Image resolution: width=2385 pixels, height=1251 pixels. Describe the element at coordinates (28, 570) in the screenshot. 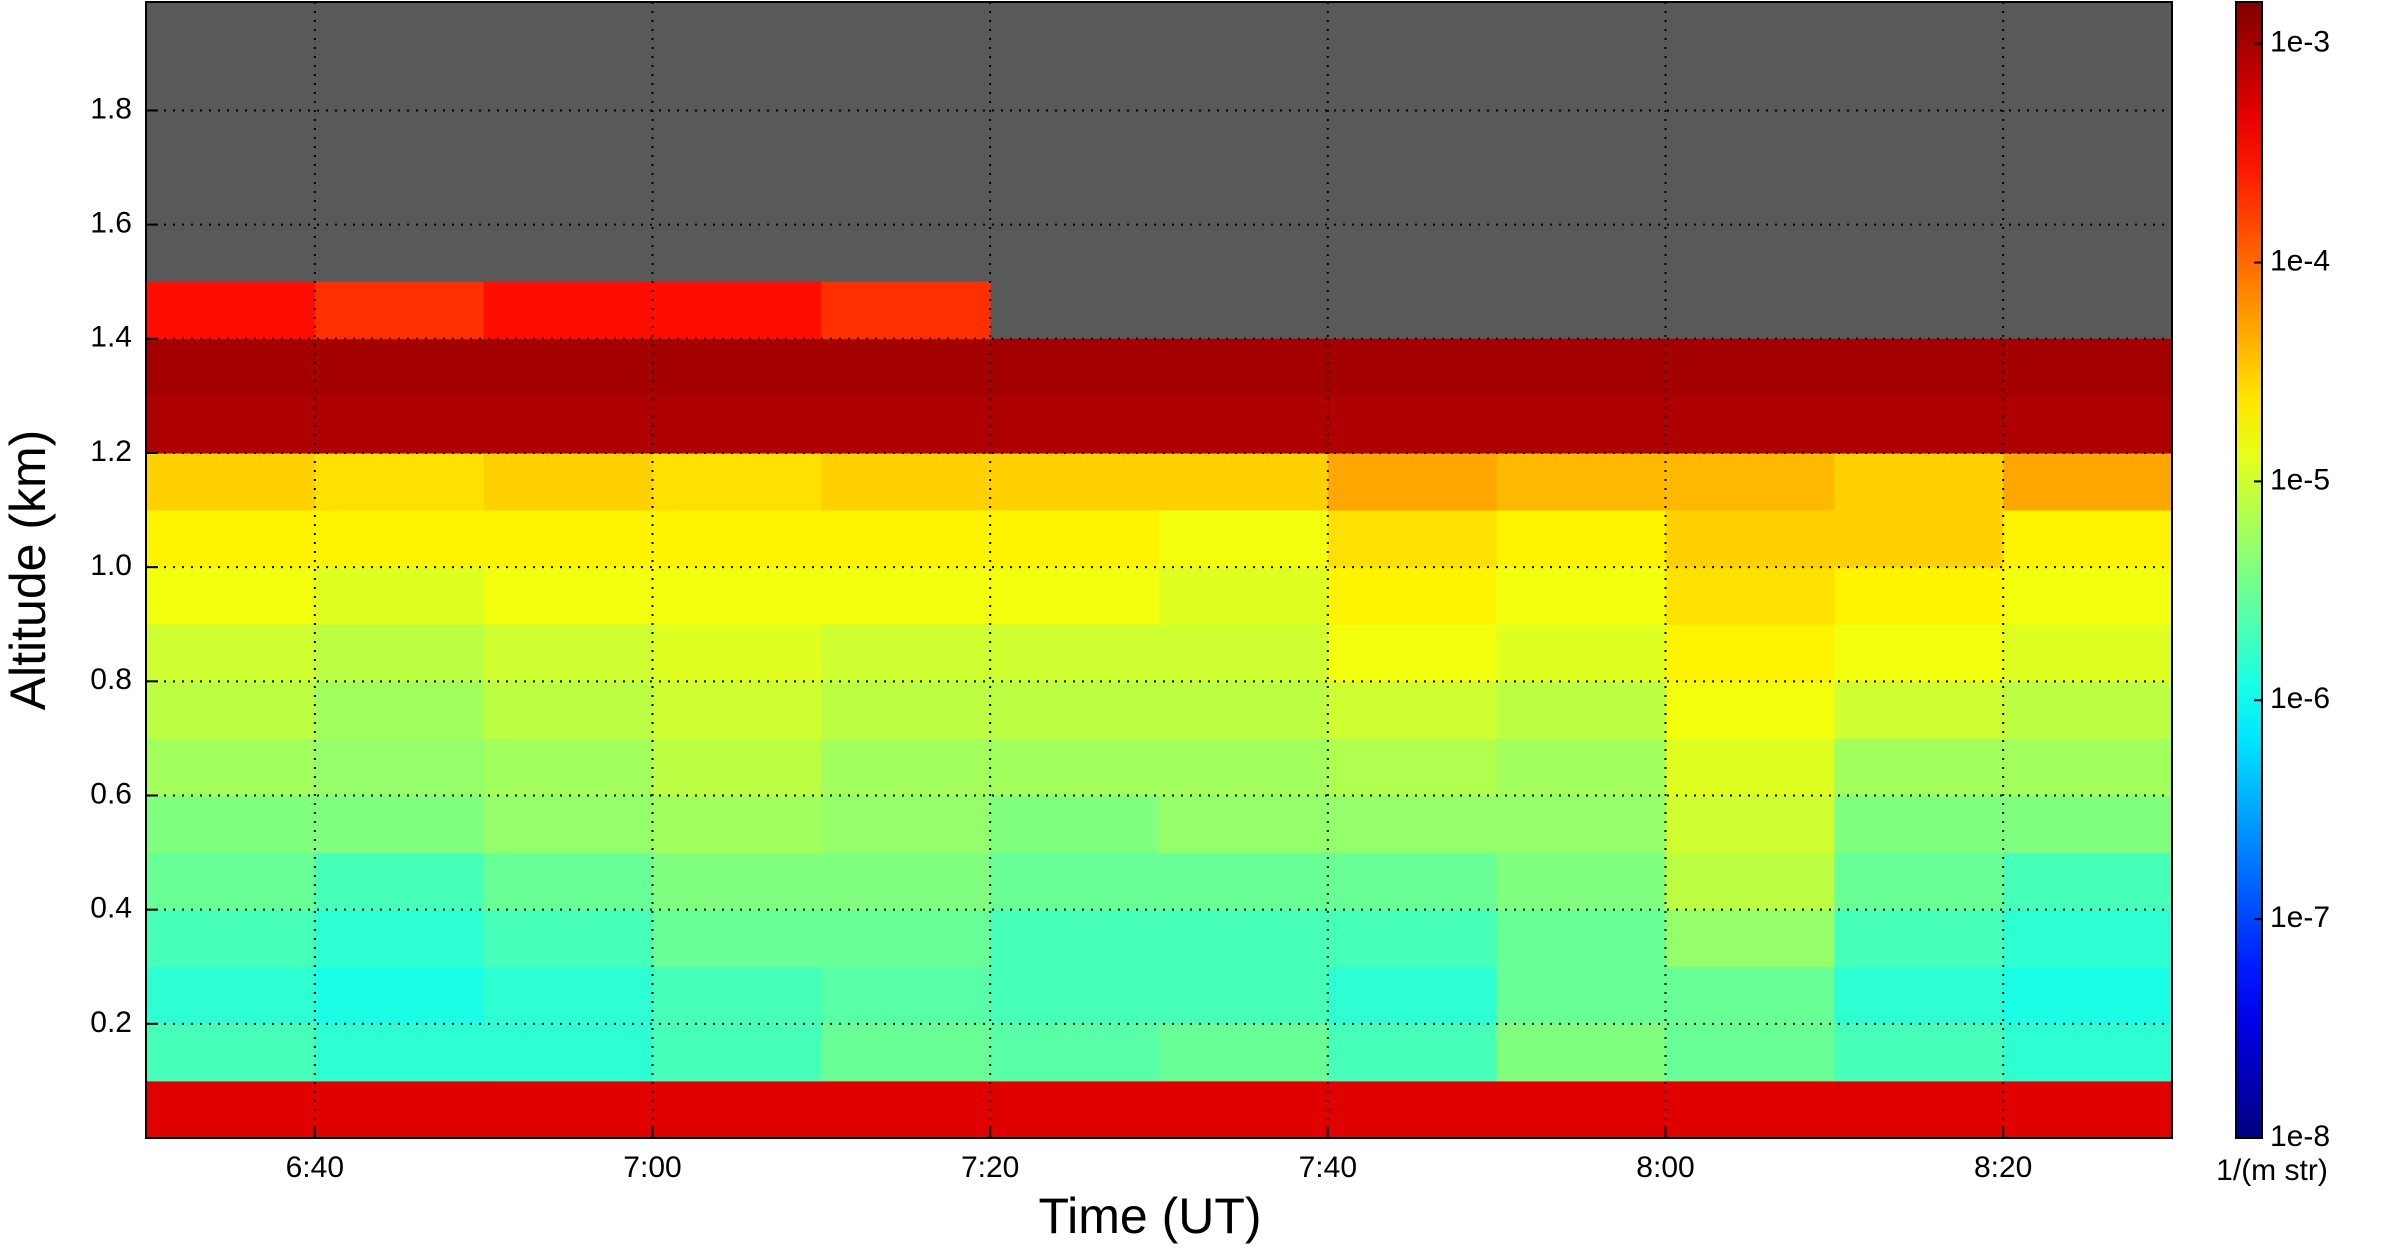

I see `y-axis-title: Altitude (km)` at that location.